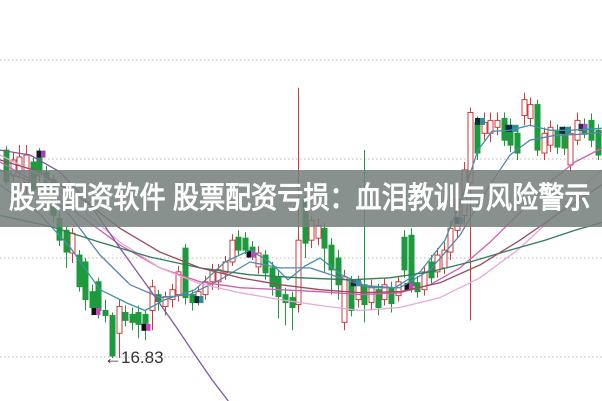 The width and height of the screenshot is (602, 401). I want to click on low-price-annotation: ← 16.83, so click(134, 358).